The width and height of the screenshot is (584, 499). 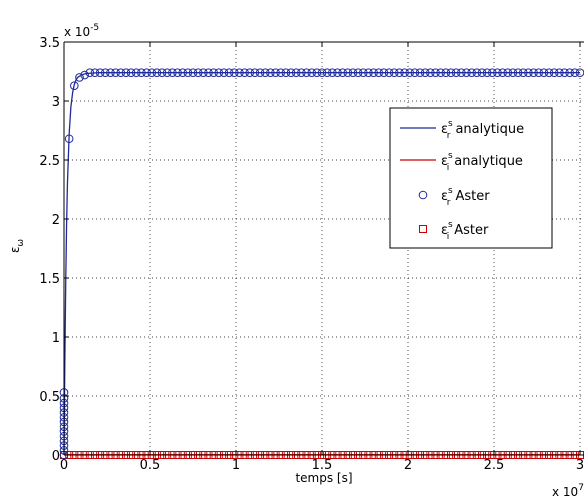 I want to click on legend-entry-label: εs i Aster, so click(x=465, y=231).